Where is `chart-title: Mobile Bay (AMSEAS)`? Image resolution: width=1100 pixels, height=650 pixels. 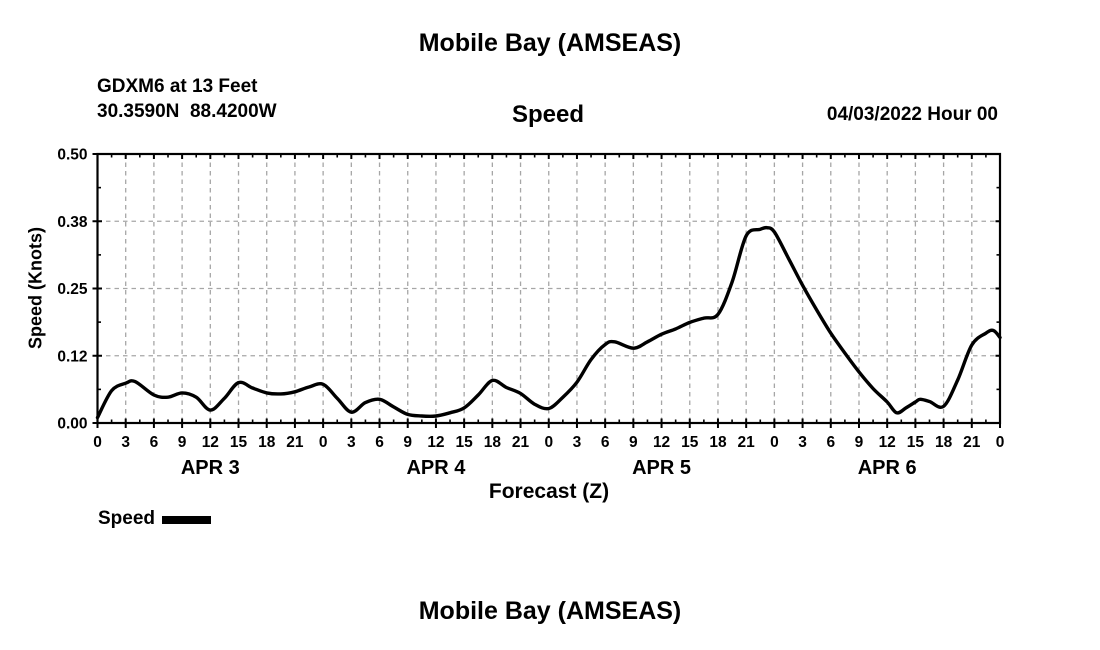
chart-title: Mobile Bay (AMSEAS) is located at coordinates (550, 43).